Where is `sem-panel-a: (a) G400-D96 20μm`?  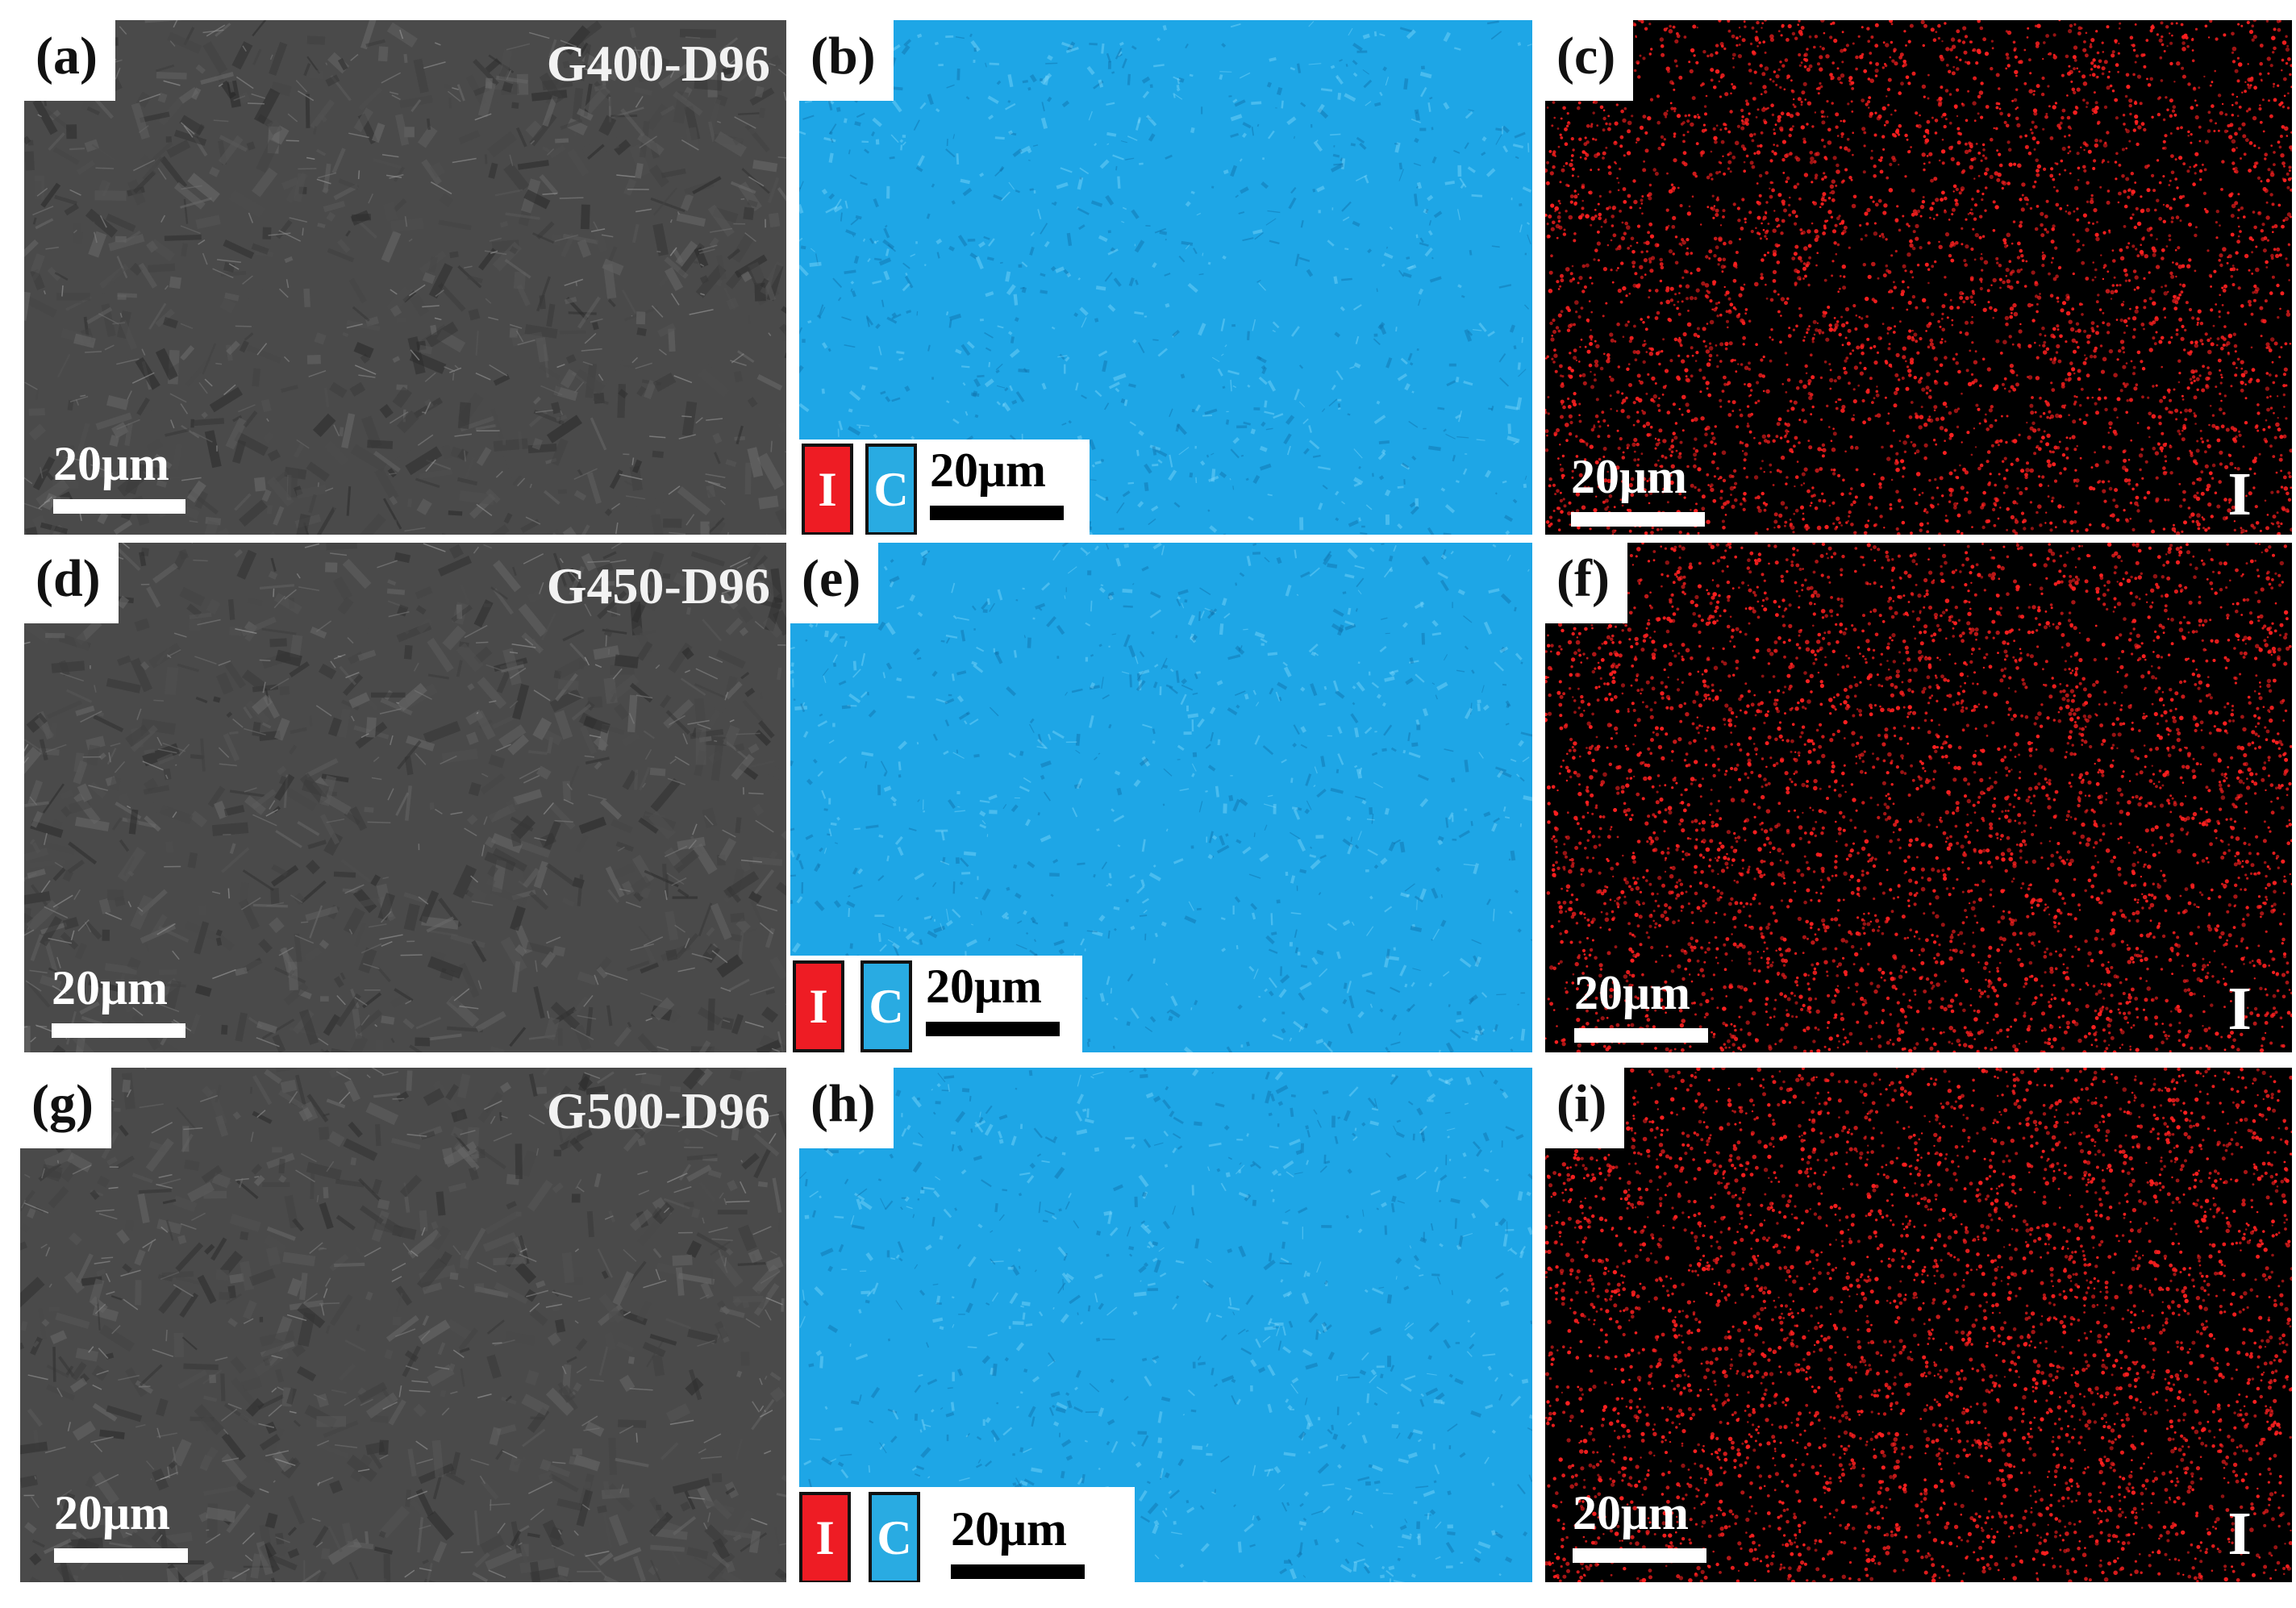 sem-panel-a: (a) G400-D96 20μm is located at coordinates (405, 277).